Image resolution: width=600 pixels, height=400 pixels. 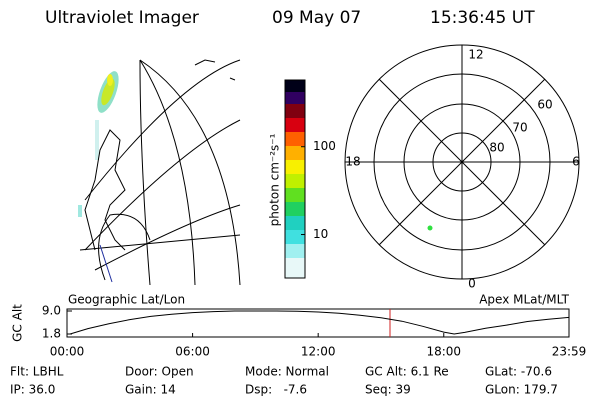 I want to click on status-field: Flt: LBHL, so click(x=37, y=372).